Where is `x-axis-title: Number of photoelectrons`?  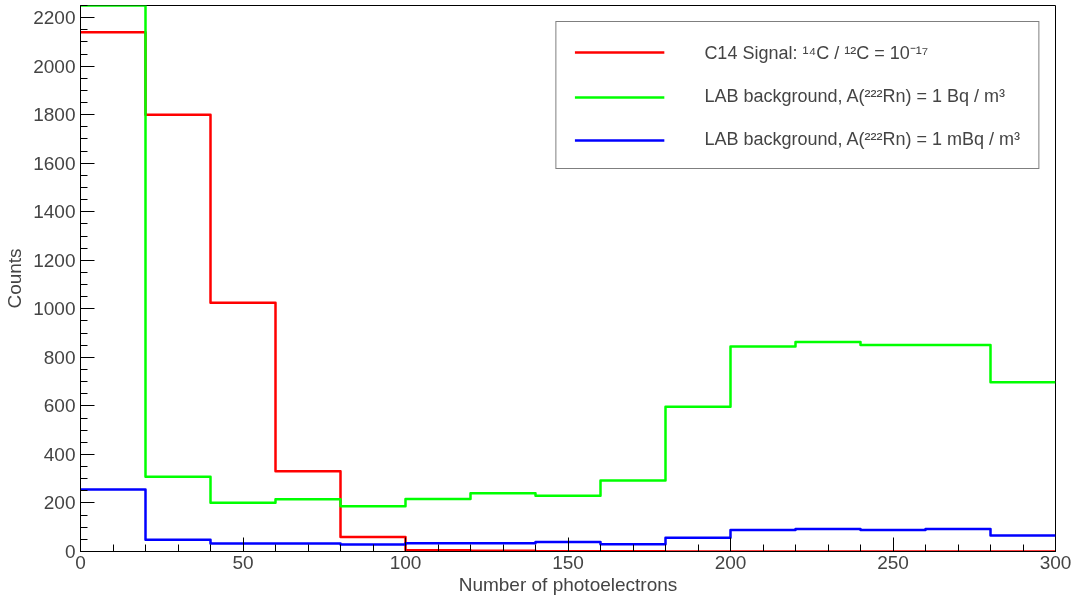
x-axis-title: Number of photoelectrons is located at coordinates (568, 584).